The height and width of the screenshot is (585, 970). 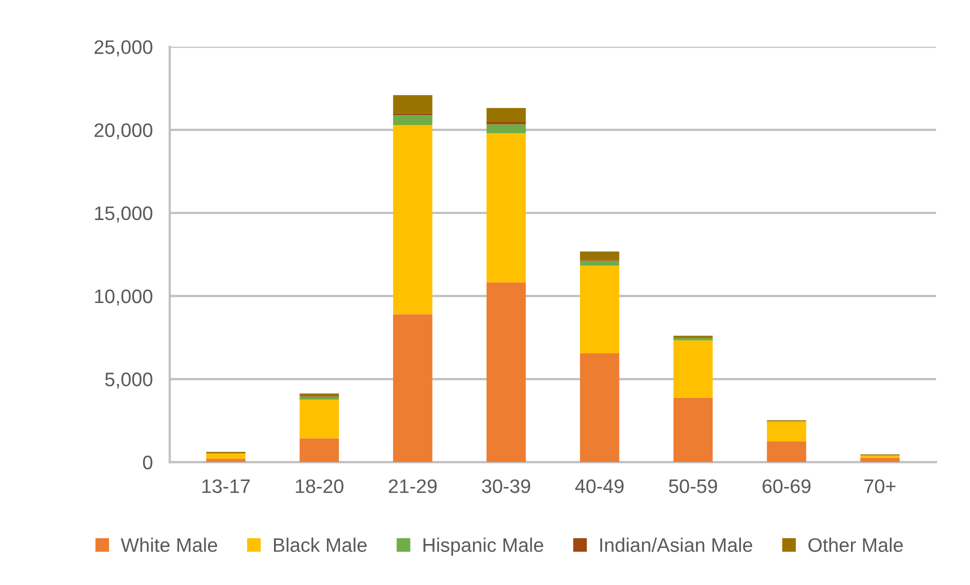 What do you see at coordinates (676, 545) in the screenshot?
I see `legend-label: Indian/Asian Male` at bounding box center [676, 545].